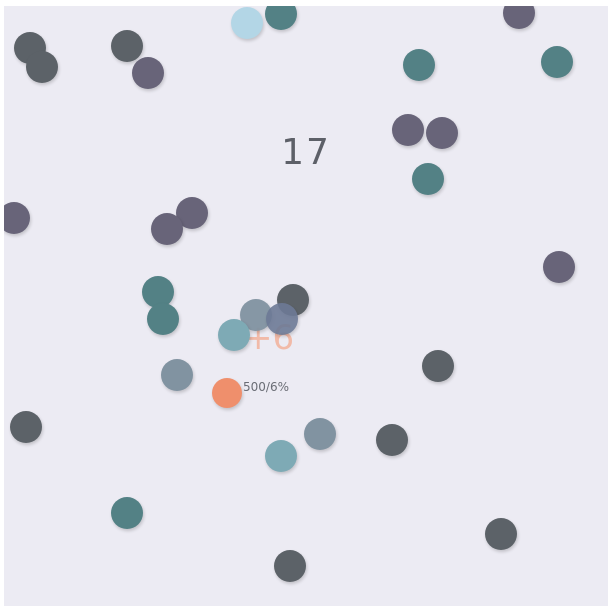  Describe the element at coordinates (306, 152) in the screenshot. I see `score-display: 17` at that location.